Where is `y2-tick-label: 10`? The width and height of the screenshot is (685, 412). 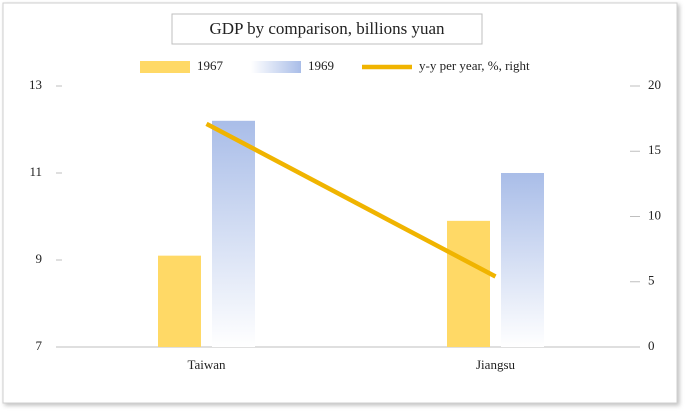 y2-tick-label: 10 is located at coordinates (654, 214).